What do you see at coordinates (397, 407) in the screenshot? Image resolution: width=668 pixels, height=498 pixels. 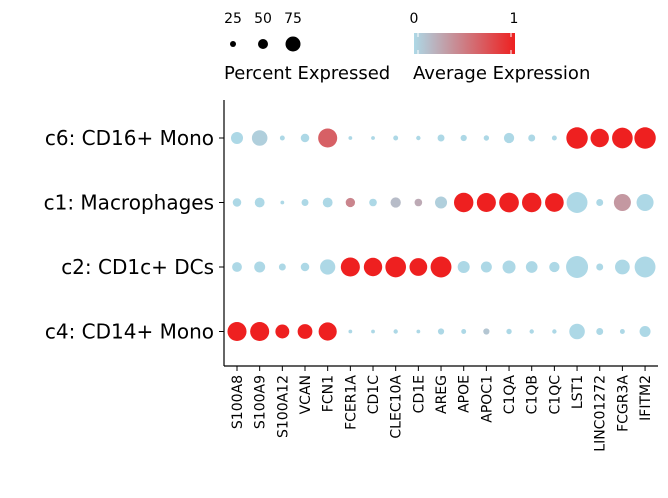 I see `x-tick-label: CLEC10A` at bounding box center [397, 407].